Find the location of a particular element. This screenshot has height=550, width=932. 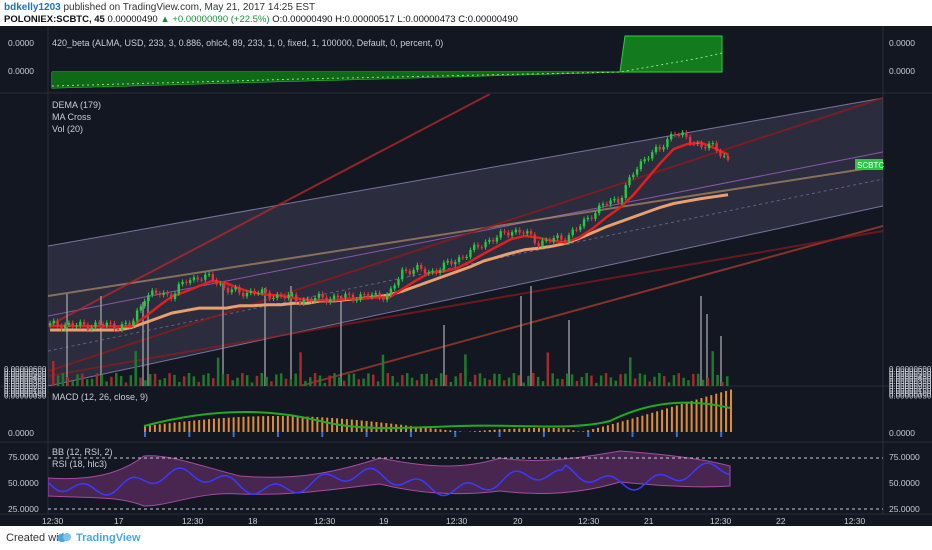

rsi-left-tick: 25.0000 is located at coordinates (23, 509).